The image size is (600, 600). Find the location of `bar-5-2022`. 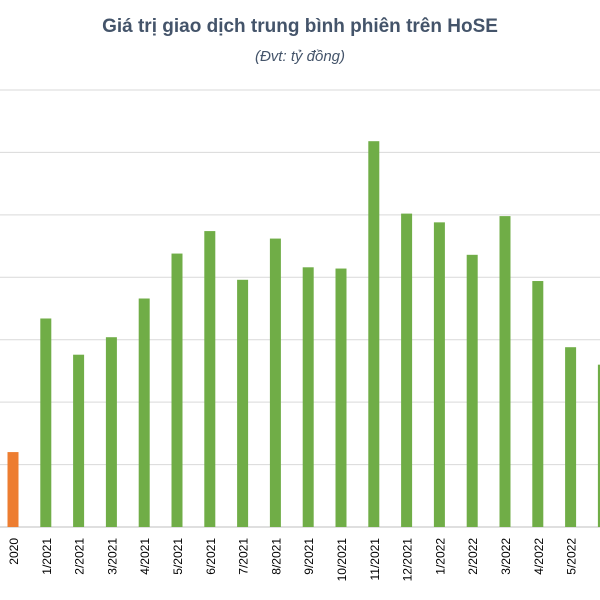

bar-5-2022 is located at coordinates (571, 437).